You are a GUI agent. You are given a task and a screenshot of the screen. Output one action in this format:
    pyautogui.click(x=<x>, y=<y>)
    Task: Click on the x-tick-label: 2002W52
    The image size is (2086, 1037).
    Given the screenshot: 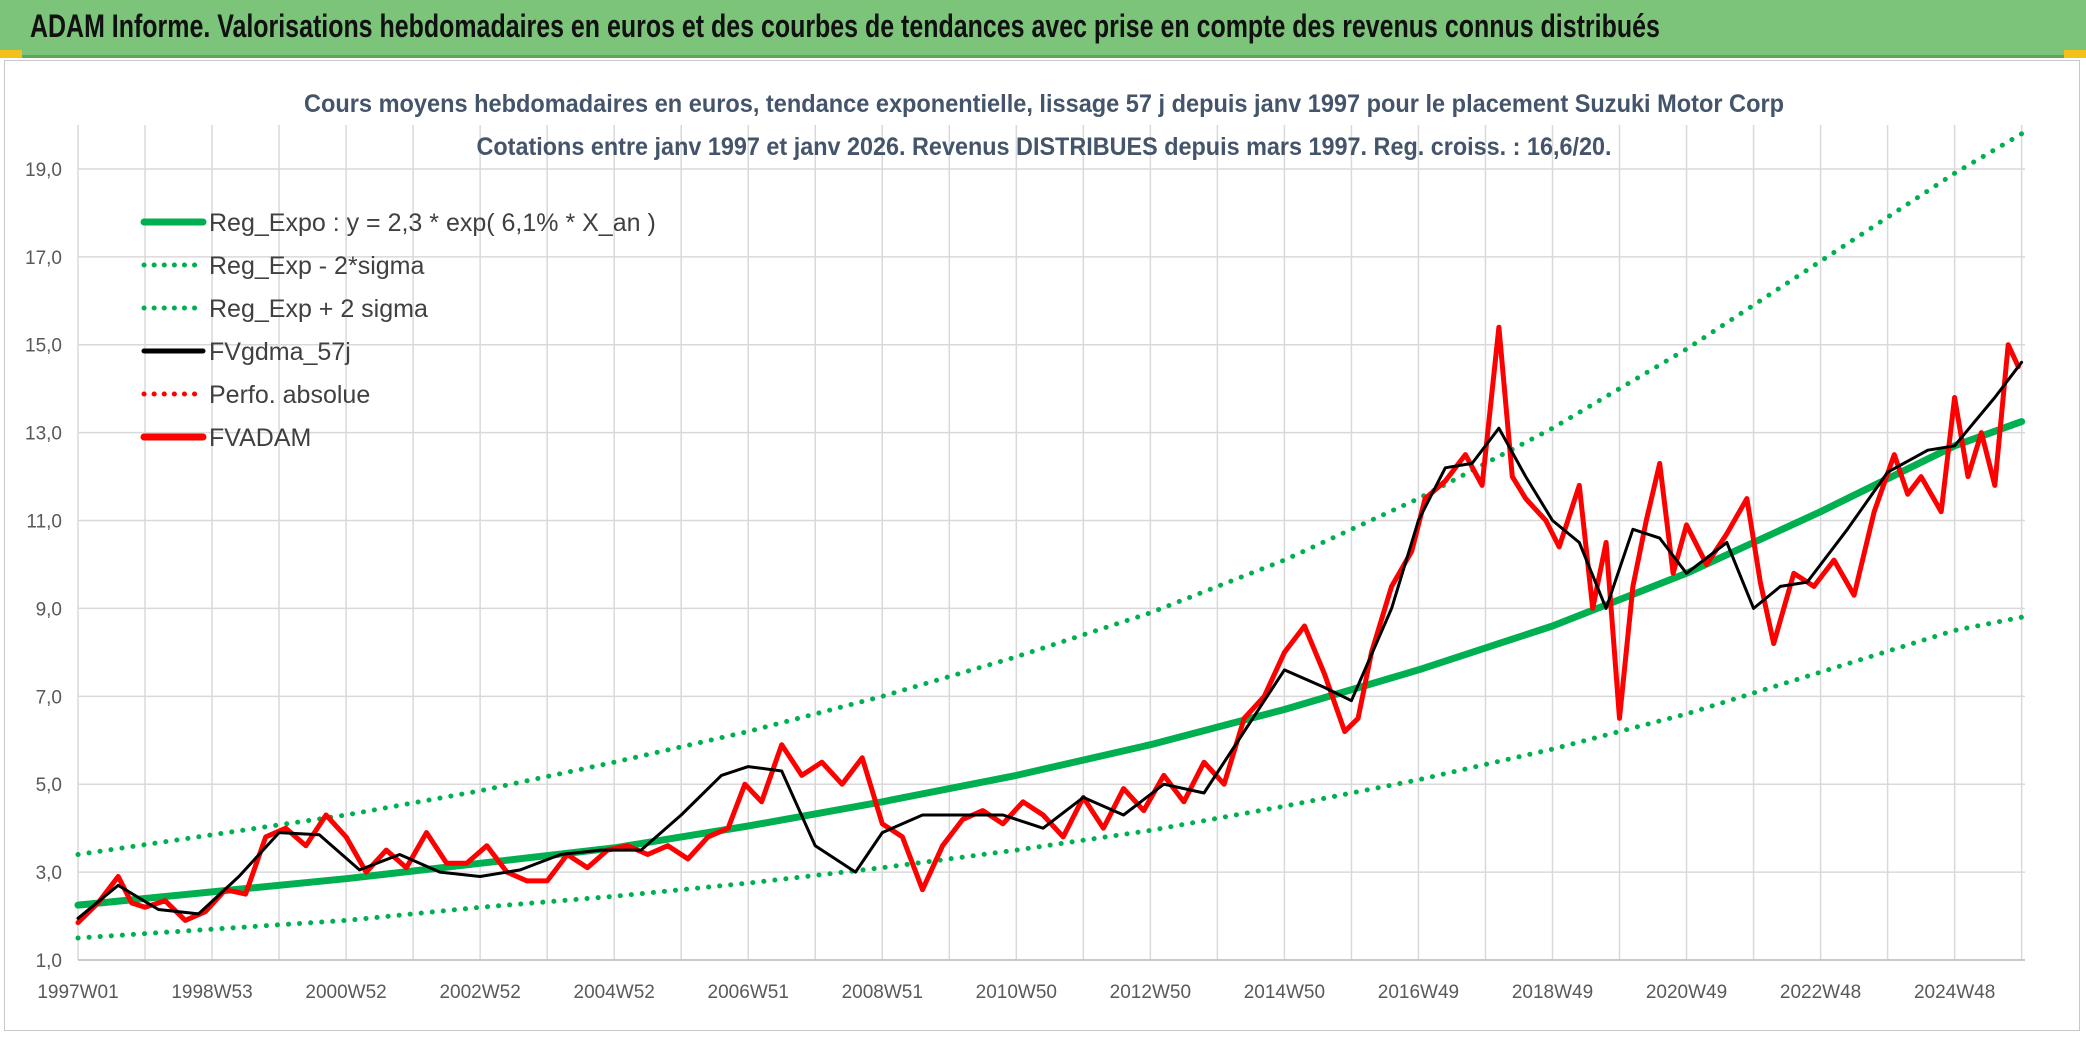 What is the action you would take?
    pyautogui.click(x=479, y=992)
    